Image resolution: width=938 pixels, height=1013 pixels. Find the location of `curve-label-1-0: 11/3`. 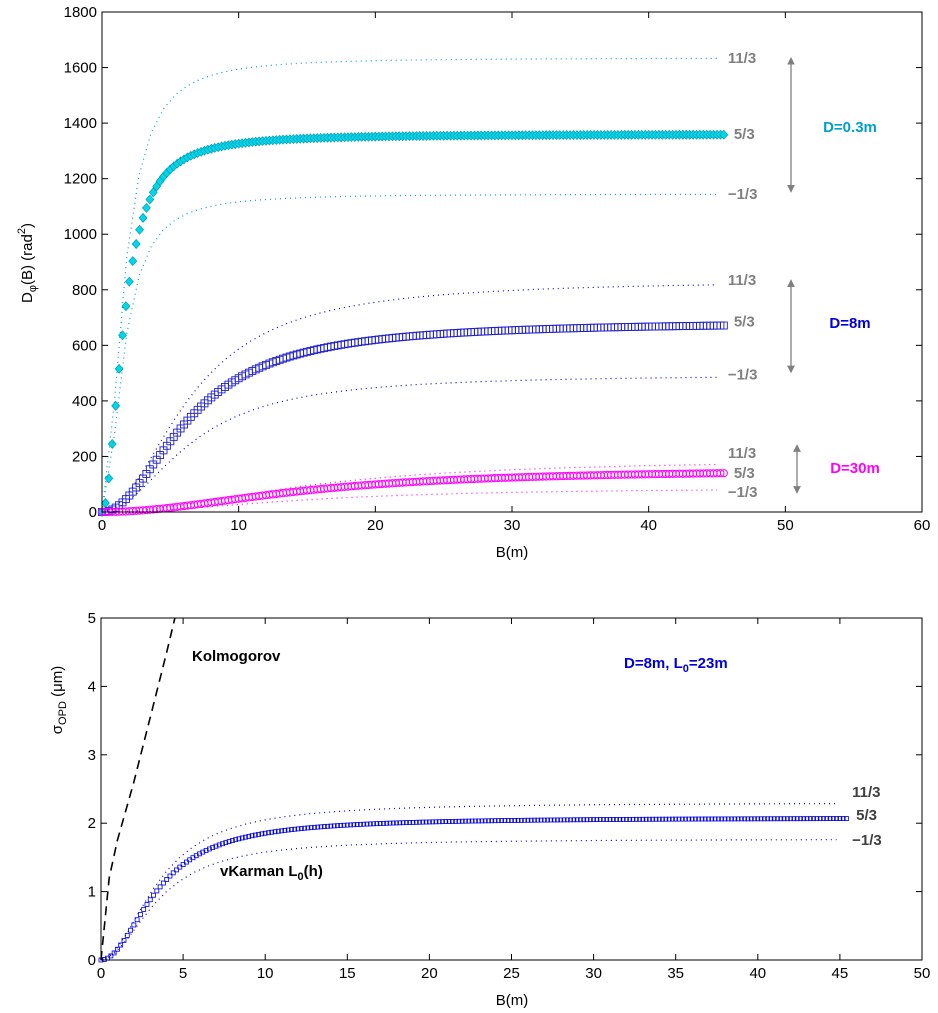

curve-label-1-0: 11/3 is located at coordinates (742, 280).